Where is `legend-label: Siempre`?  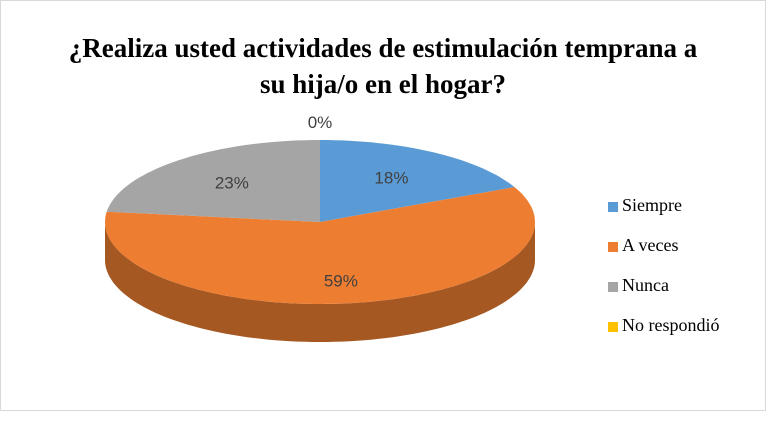 legend-label: Siempre is located at coordinates (652, 205).